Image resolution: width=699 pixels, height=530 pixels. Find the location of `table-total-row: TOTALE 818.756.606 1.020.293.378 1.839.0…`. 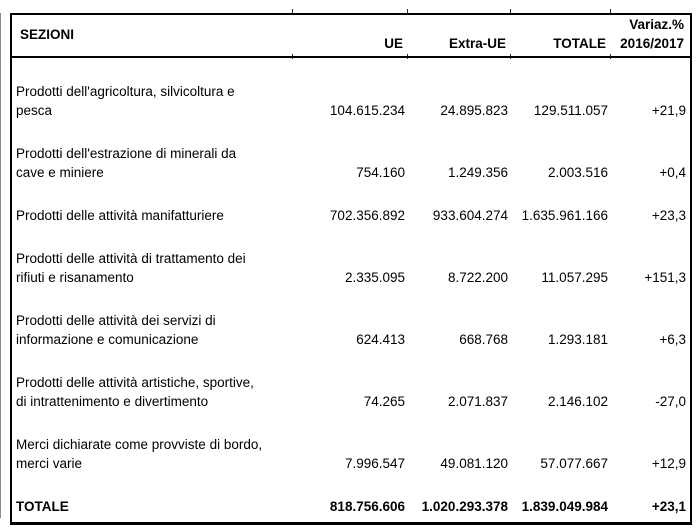

table-total-row: TOTALE 818.756.606 1.020.293.378 1.839.0… is located at coordinates (351, 498).